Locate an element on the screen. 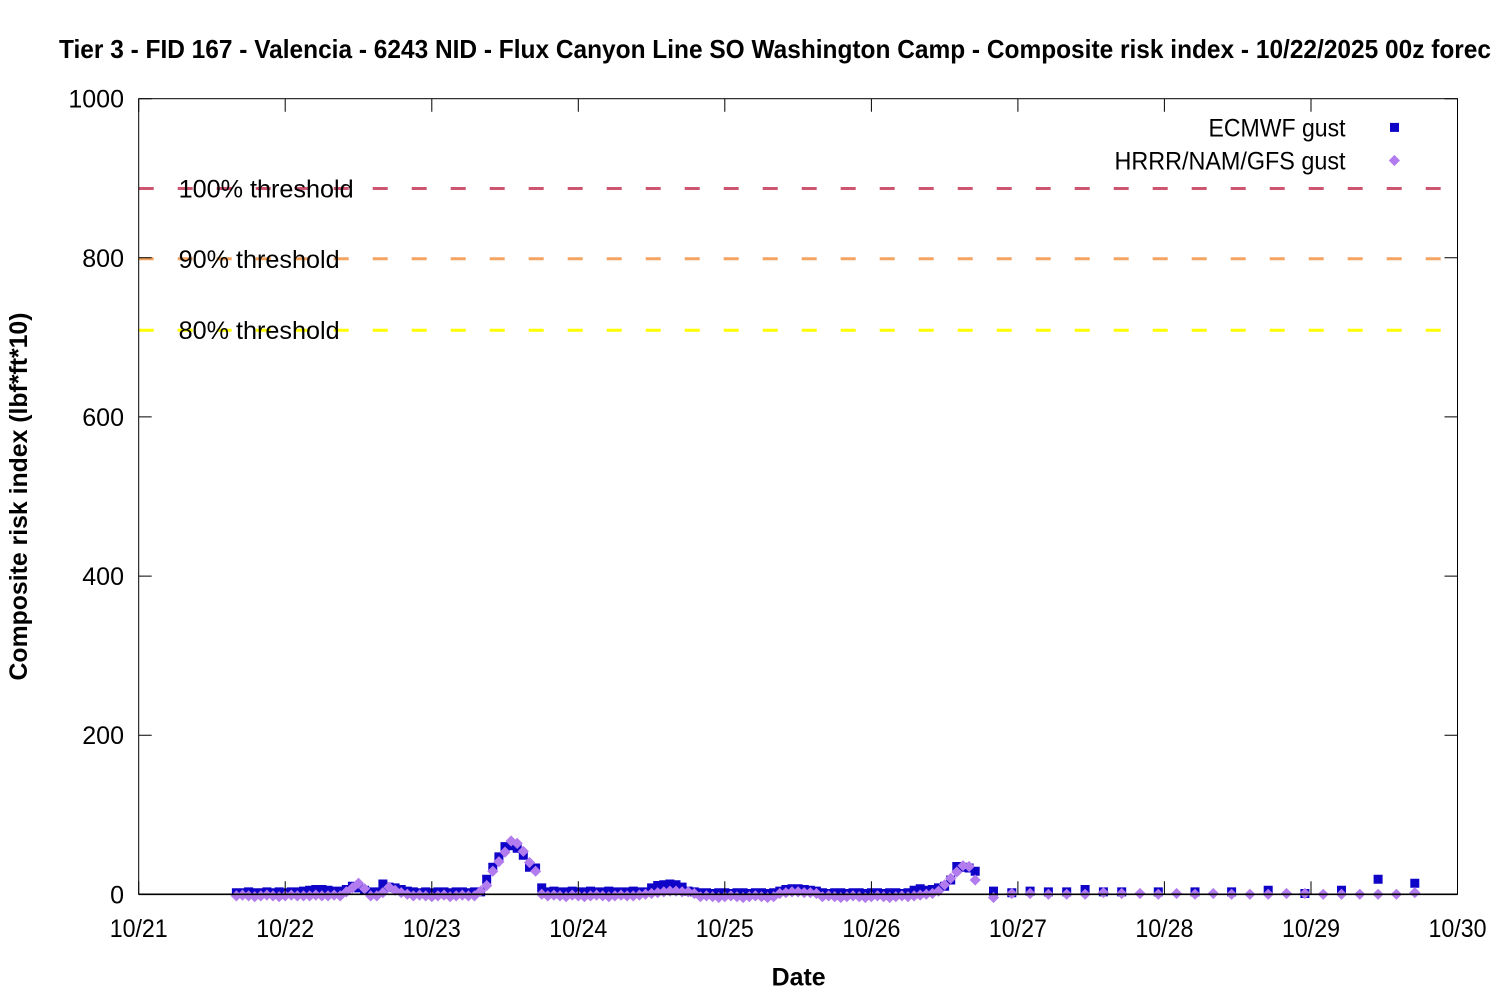 The image size is (1500, 1005). svg-text: 10/21 is located at coordinates (139, 929).